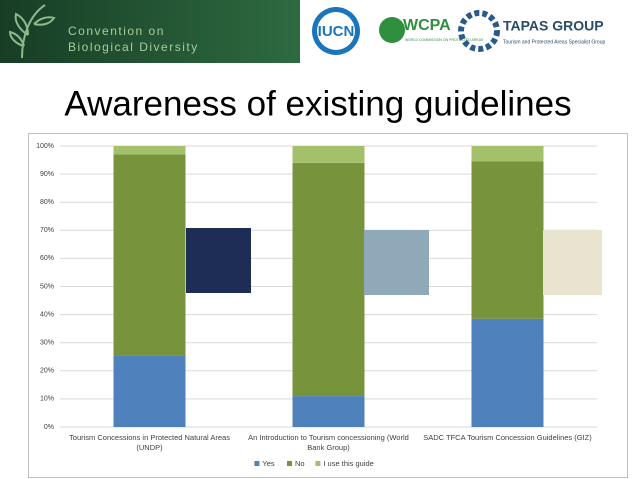  I want to click on cbd-text: Convention on, so click(116, 31).